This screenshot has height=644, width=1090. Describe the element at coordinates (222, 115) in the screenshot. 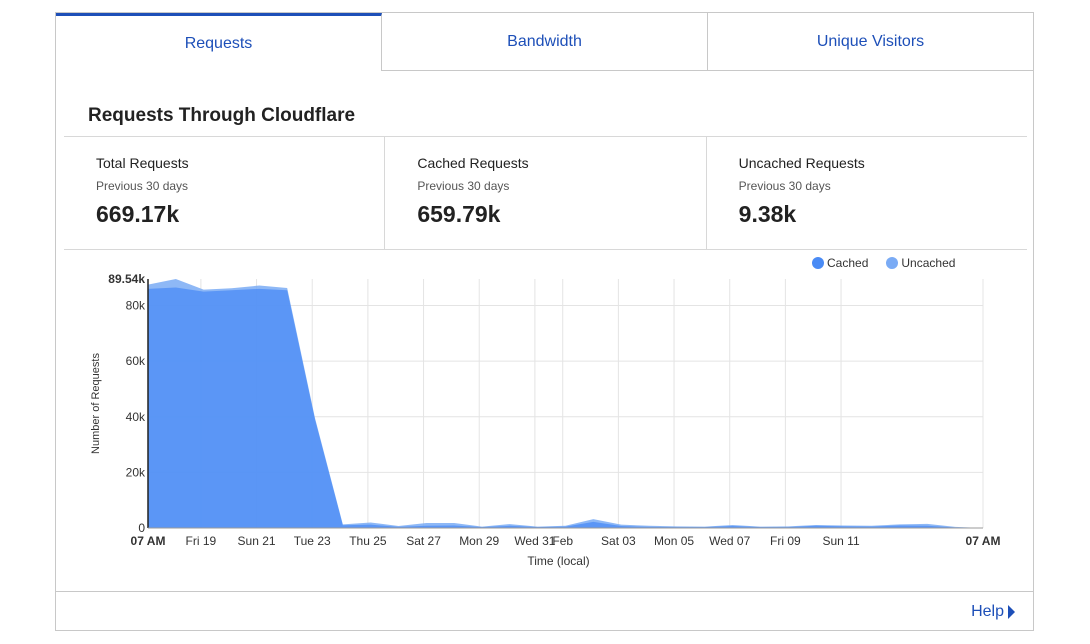

I see `section-title: Requests Through Cloudflare` at that location.